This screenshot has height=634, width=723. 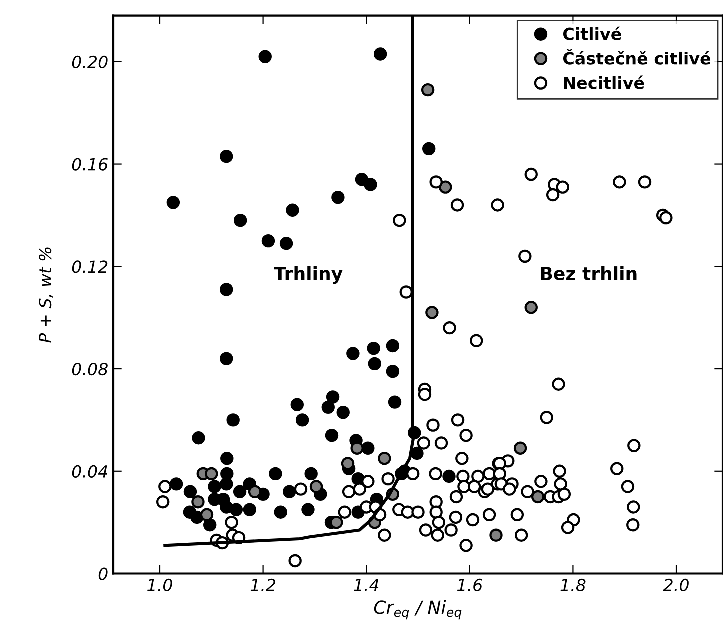 What do you see at coordinates (90, 62) in the screenshot?
I see `y-tick-label: 0.20` at bounding box center [90, 62].